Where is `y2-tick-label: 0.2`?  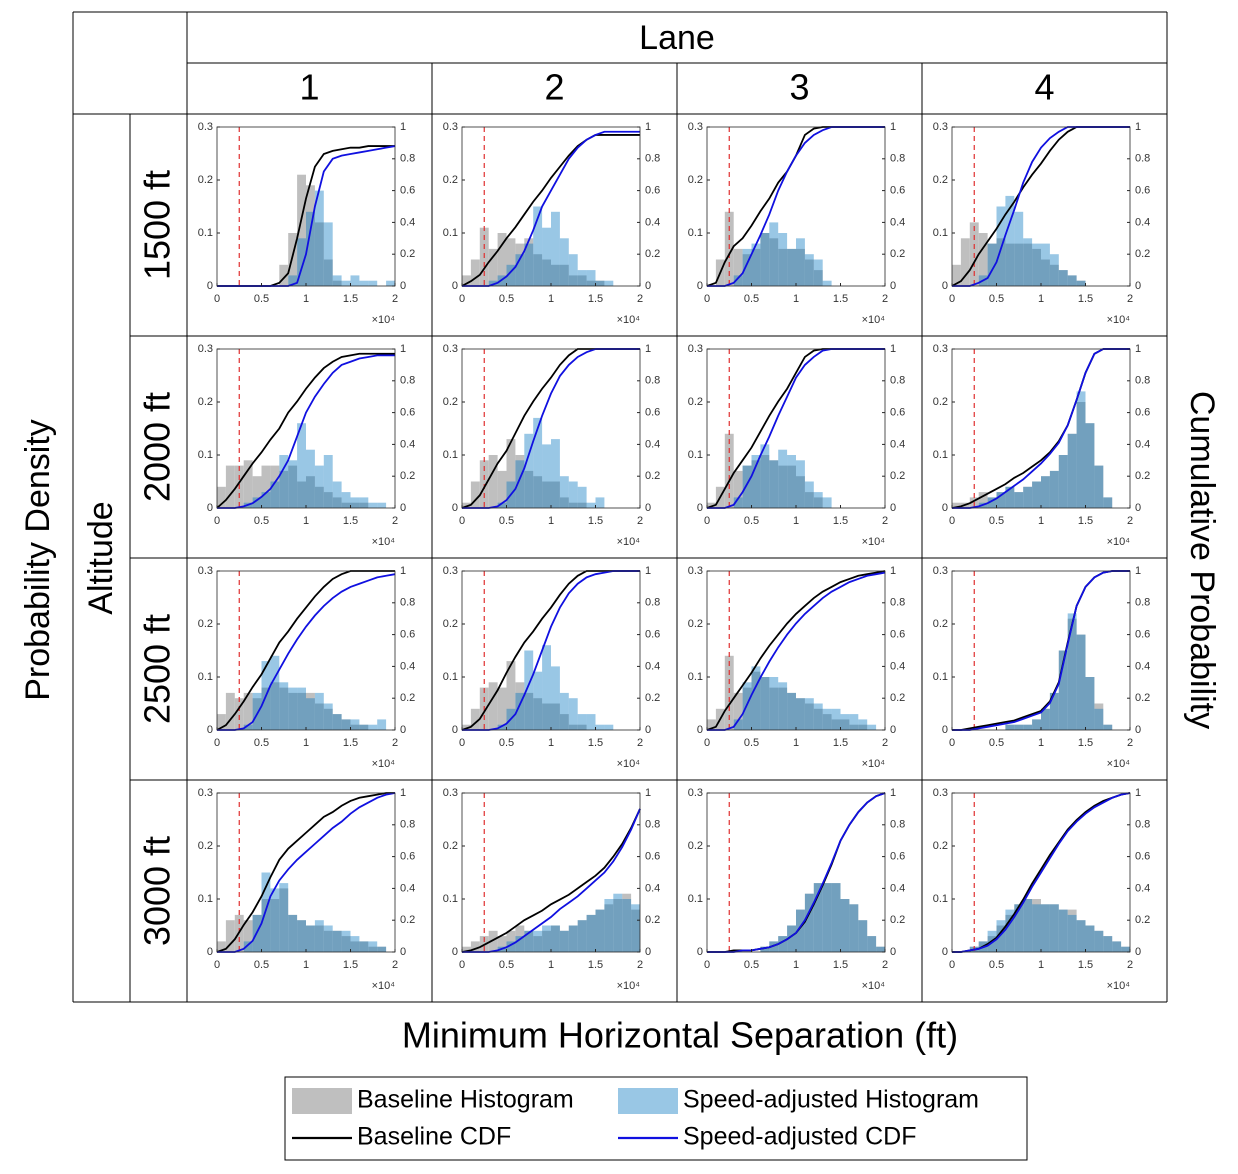
y2-tick-label: 0.2 is located at coordinates (407, 254).